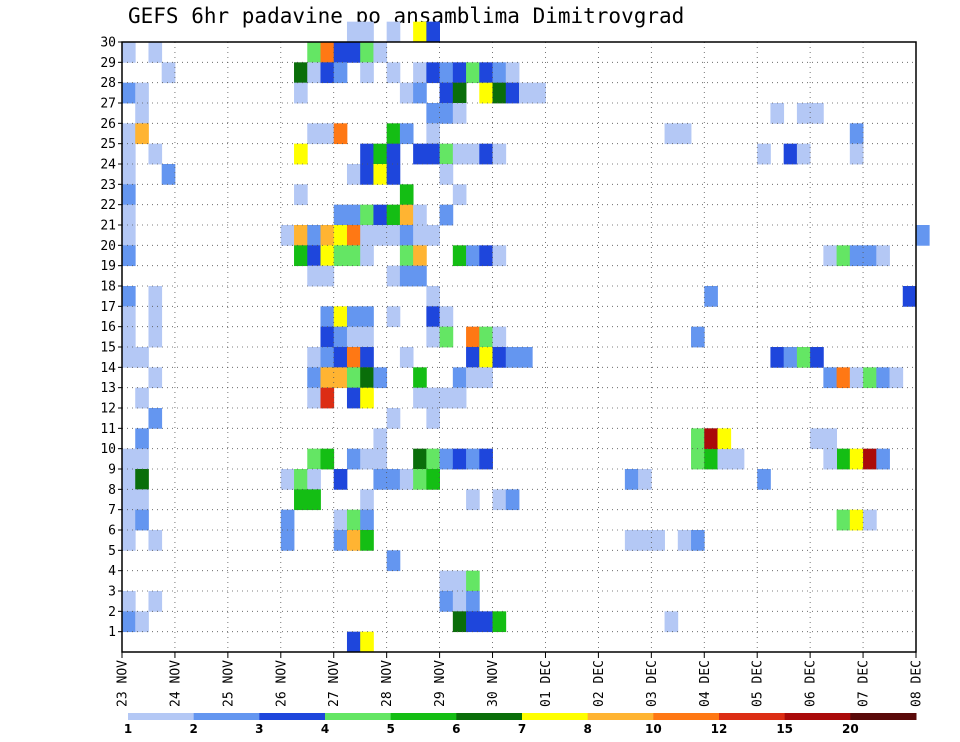 The image size is (960, 742). What do you see at coordinates (108, 409) in the screenshot?
I see `y-tick-label: 12` at bounding box center [108, 409].